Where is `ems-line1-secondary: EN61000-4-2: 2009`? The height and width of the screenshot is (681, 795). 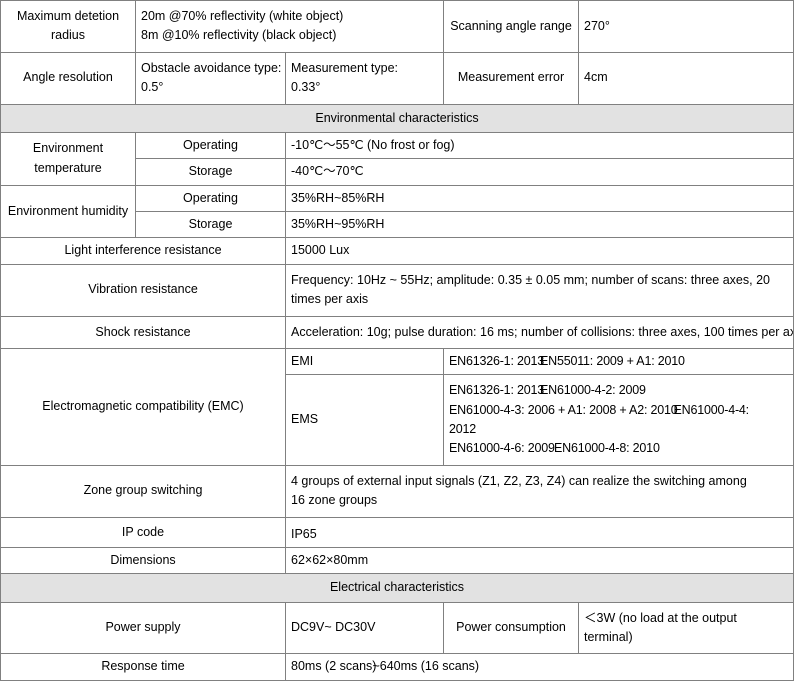
ems-line1-secondary: EN61000-4-2: 2009 is located at coordinates (593, 390).